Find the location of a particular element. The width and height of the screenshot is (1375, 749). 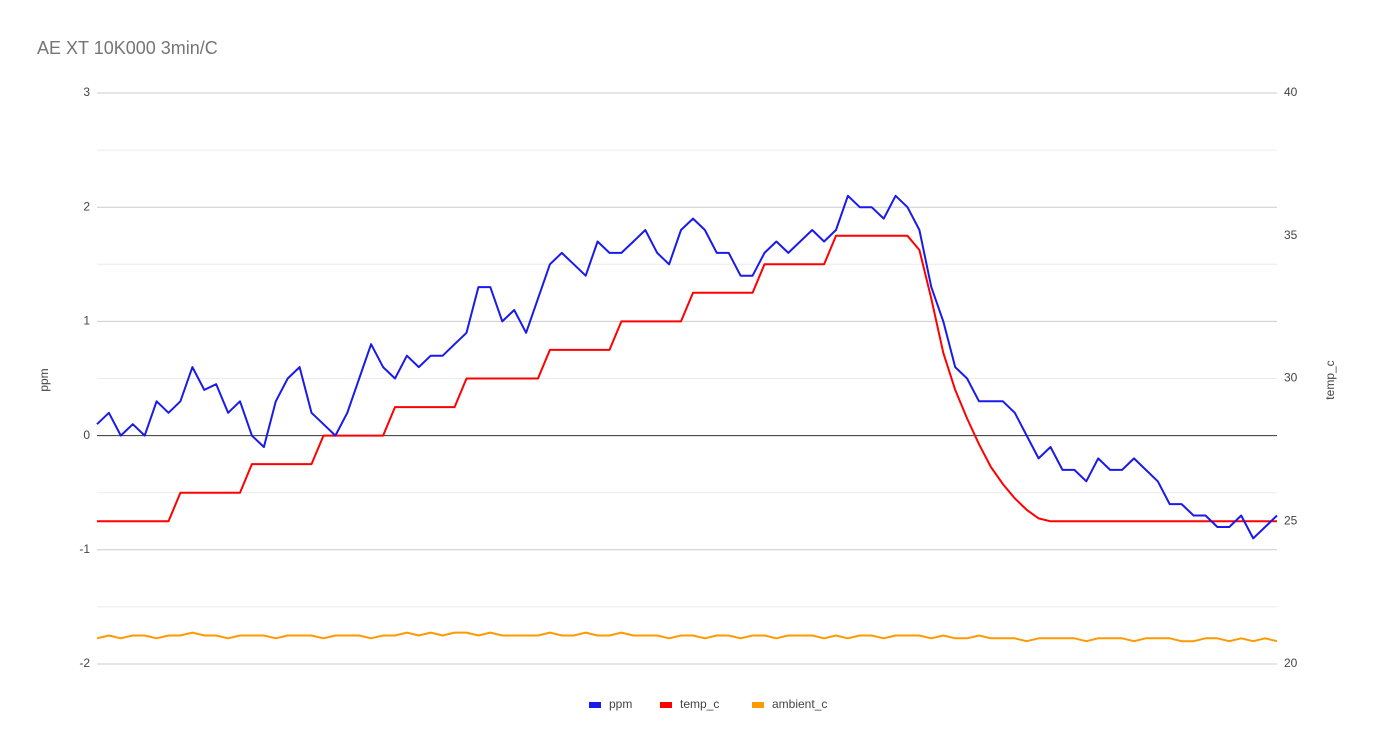

y-tick-label: 0 is located at coordinates (86, 435).